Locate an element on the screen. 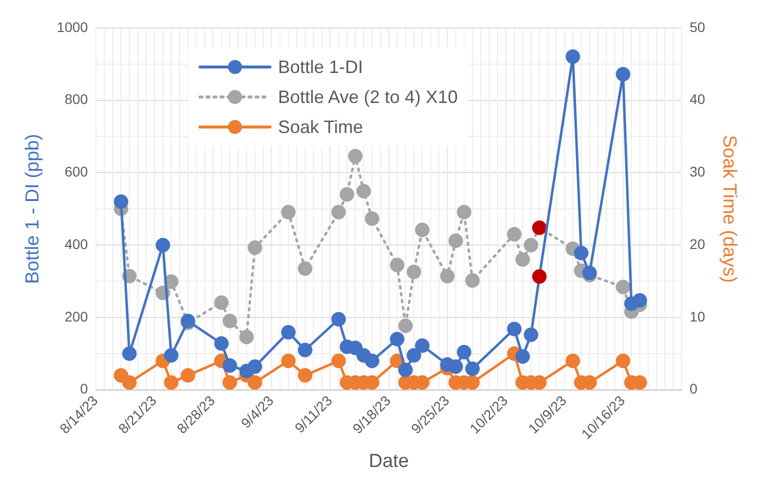 This screenshot has width=762, height=485. y2-tick-label: 0 is located at coordinates (694, 388).